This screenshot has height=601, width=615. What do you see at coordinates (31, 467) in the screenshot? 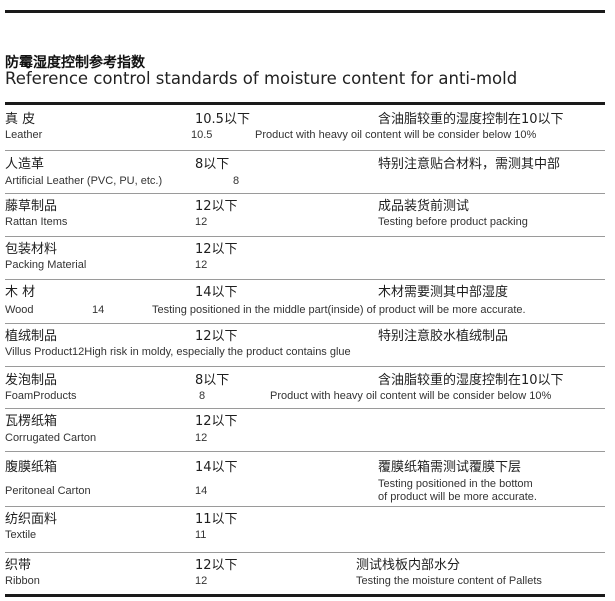
I see `name-cn: 腹膜纸箱` at bounding box center [31, 467].